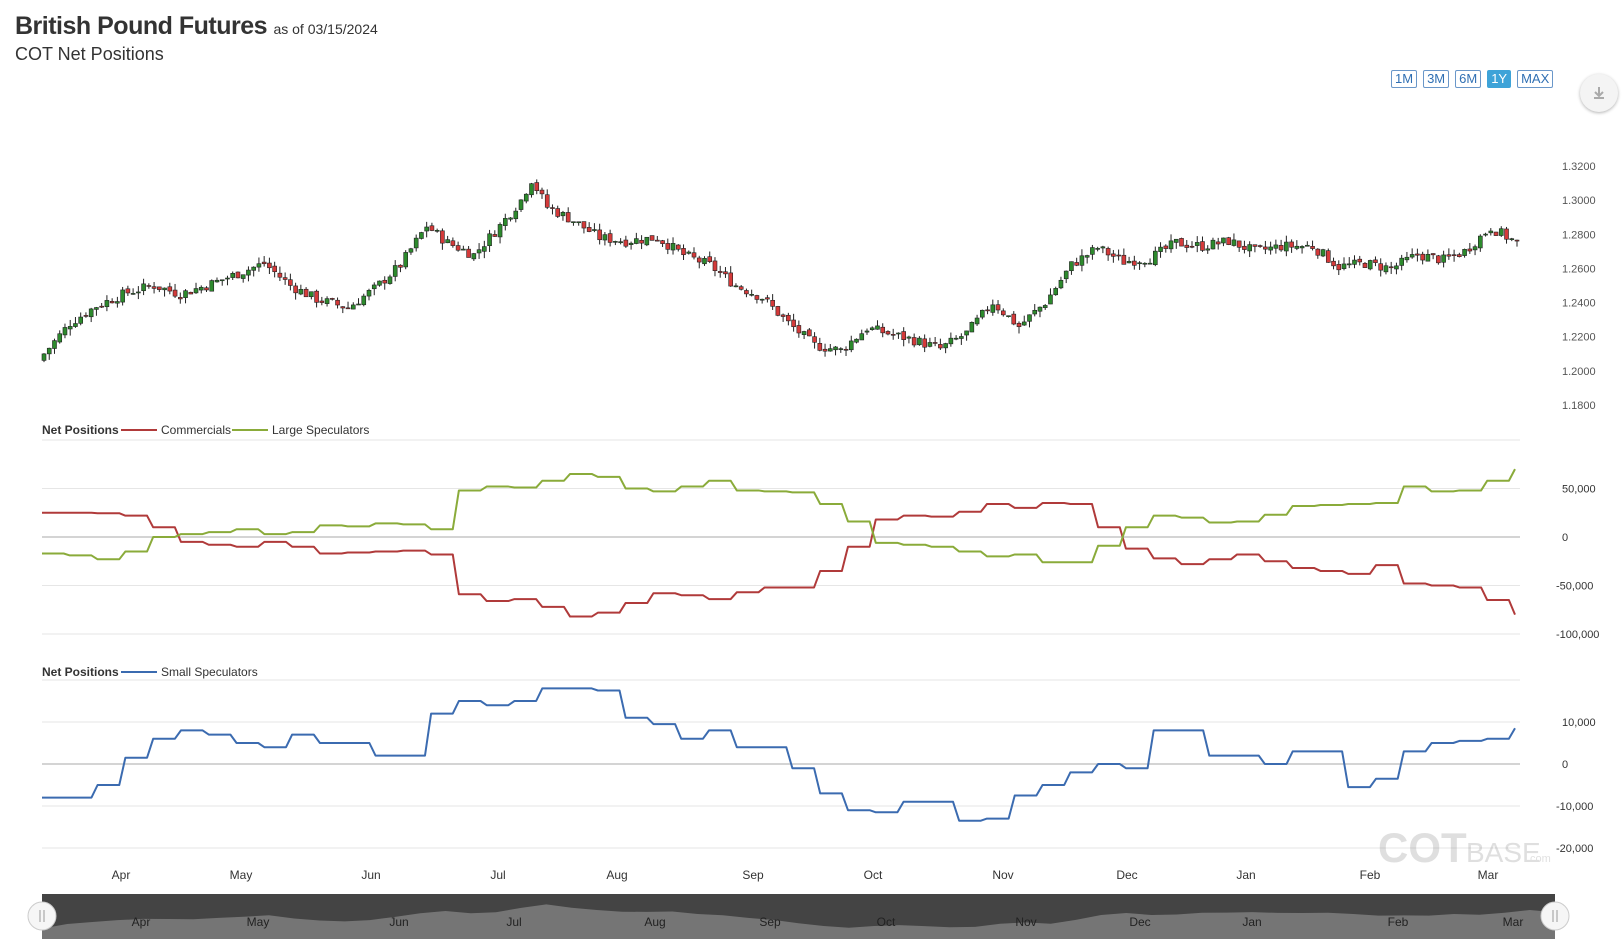 This screenshot has width=1624, height=941. Describe the element at coordinates (209, 672) in the screenshot. I see `legend-small-speculators: Small Speculators` at that location.